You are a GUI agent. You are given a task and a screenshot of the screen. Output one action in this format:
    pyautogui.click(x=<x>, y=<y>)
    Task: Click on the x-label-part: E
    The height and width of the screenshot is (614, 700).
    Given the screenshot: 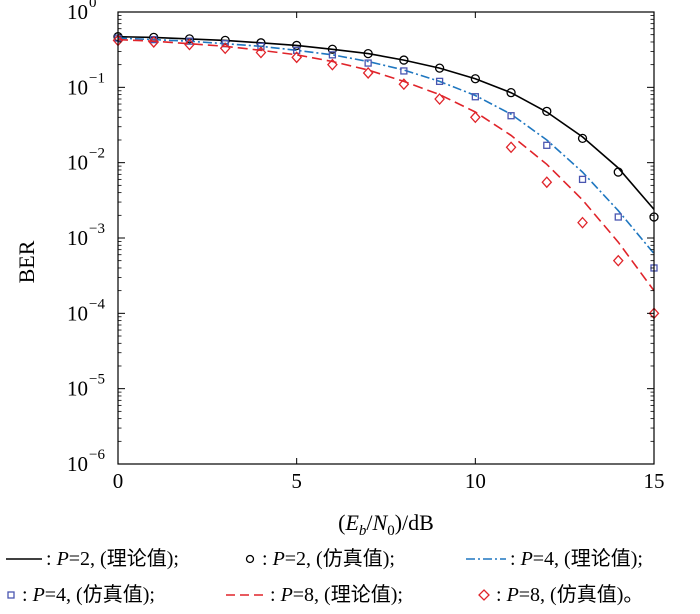 What is the action you would take?
    pyautogui.click(x=351, y=522)
    